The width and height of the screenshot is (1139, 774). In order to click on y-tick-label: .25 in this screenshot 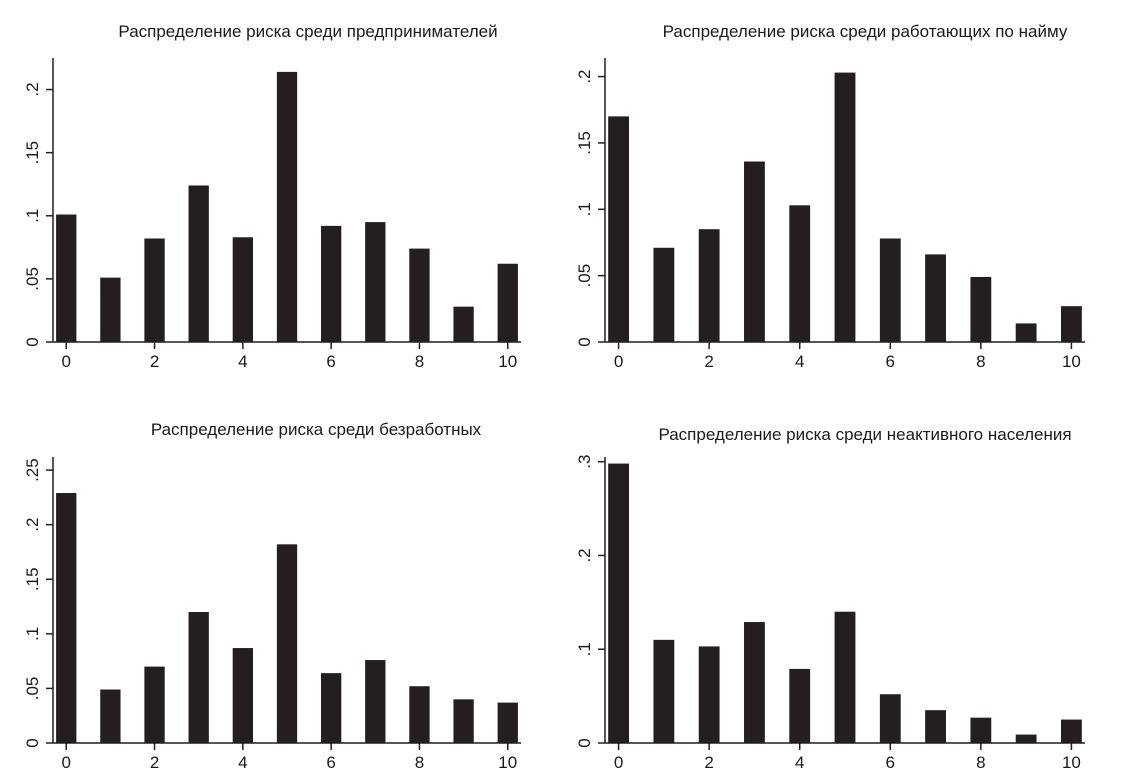, I will do `click(32, 470)`.